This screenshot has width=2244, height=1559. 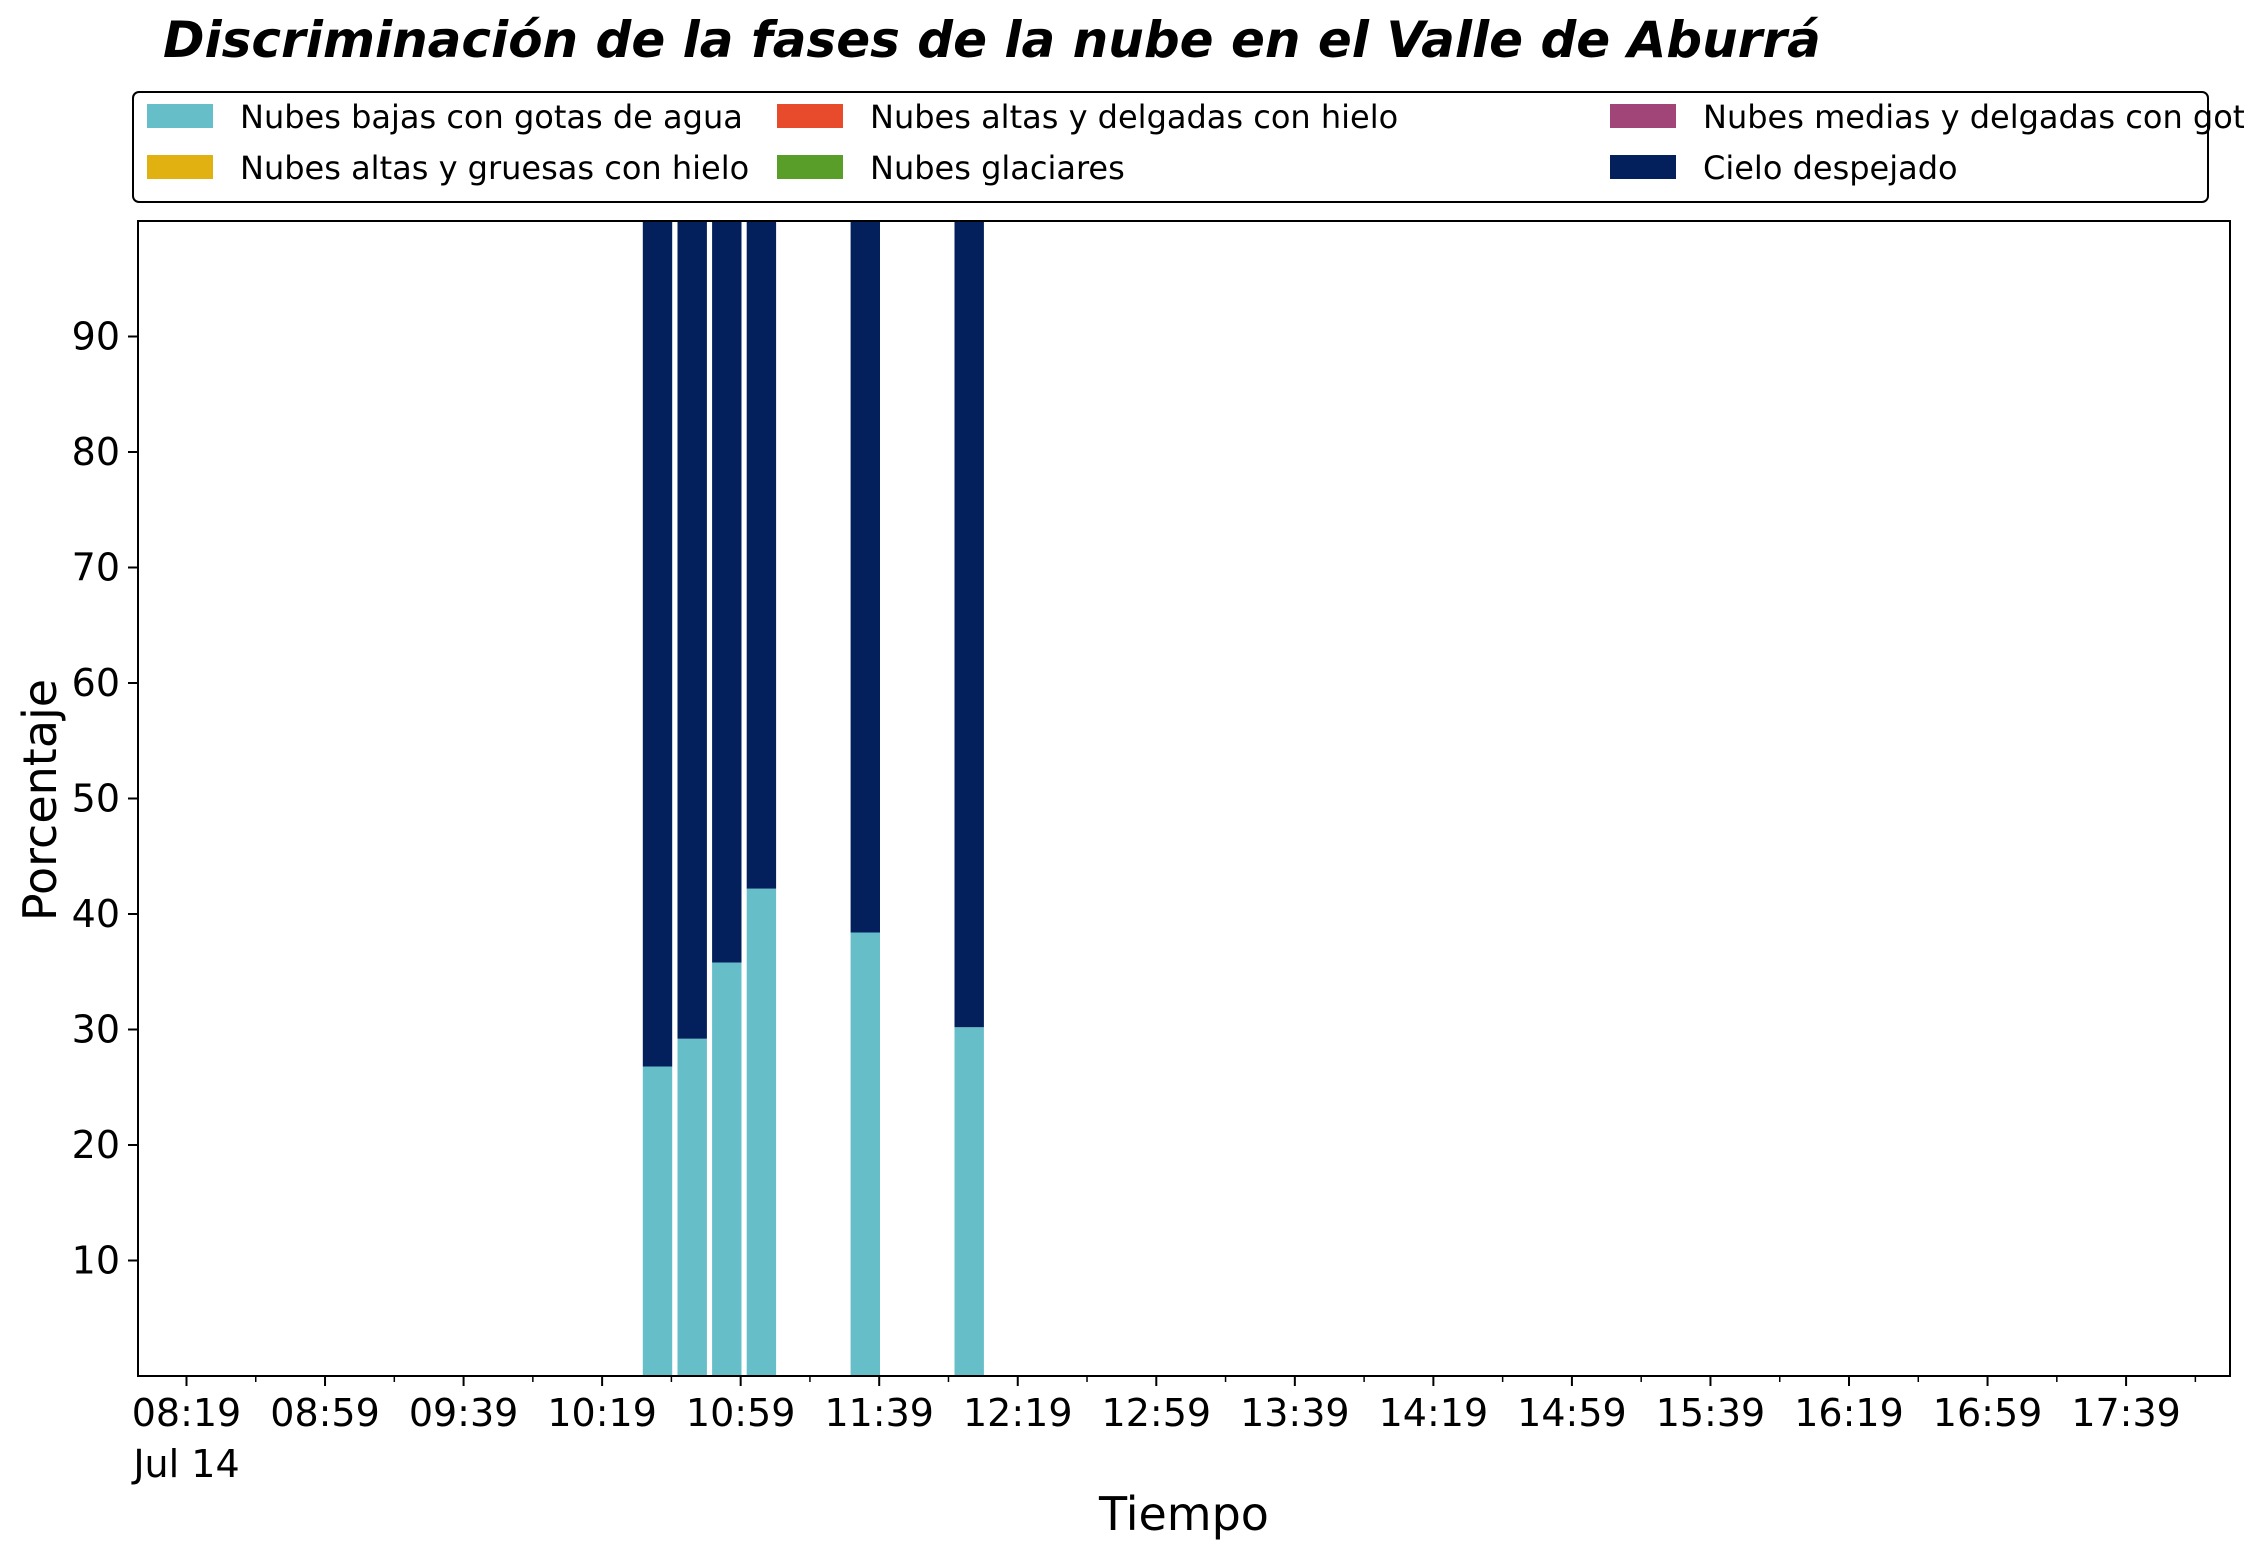 What do you see at coordinates (1572, 1413) in the screenshot?
I see `x-tick-label: 14:59` at bounding box center [1572, 1413].